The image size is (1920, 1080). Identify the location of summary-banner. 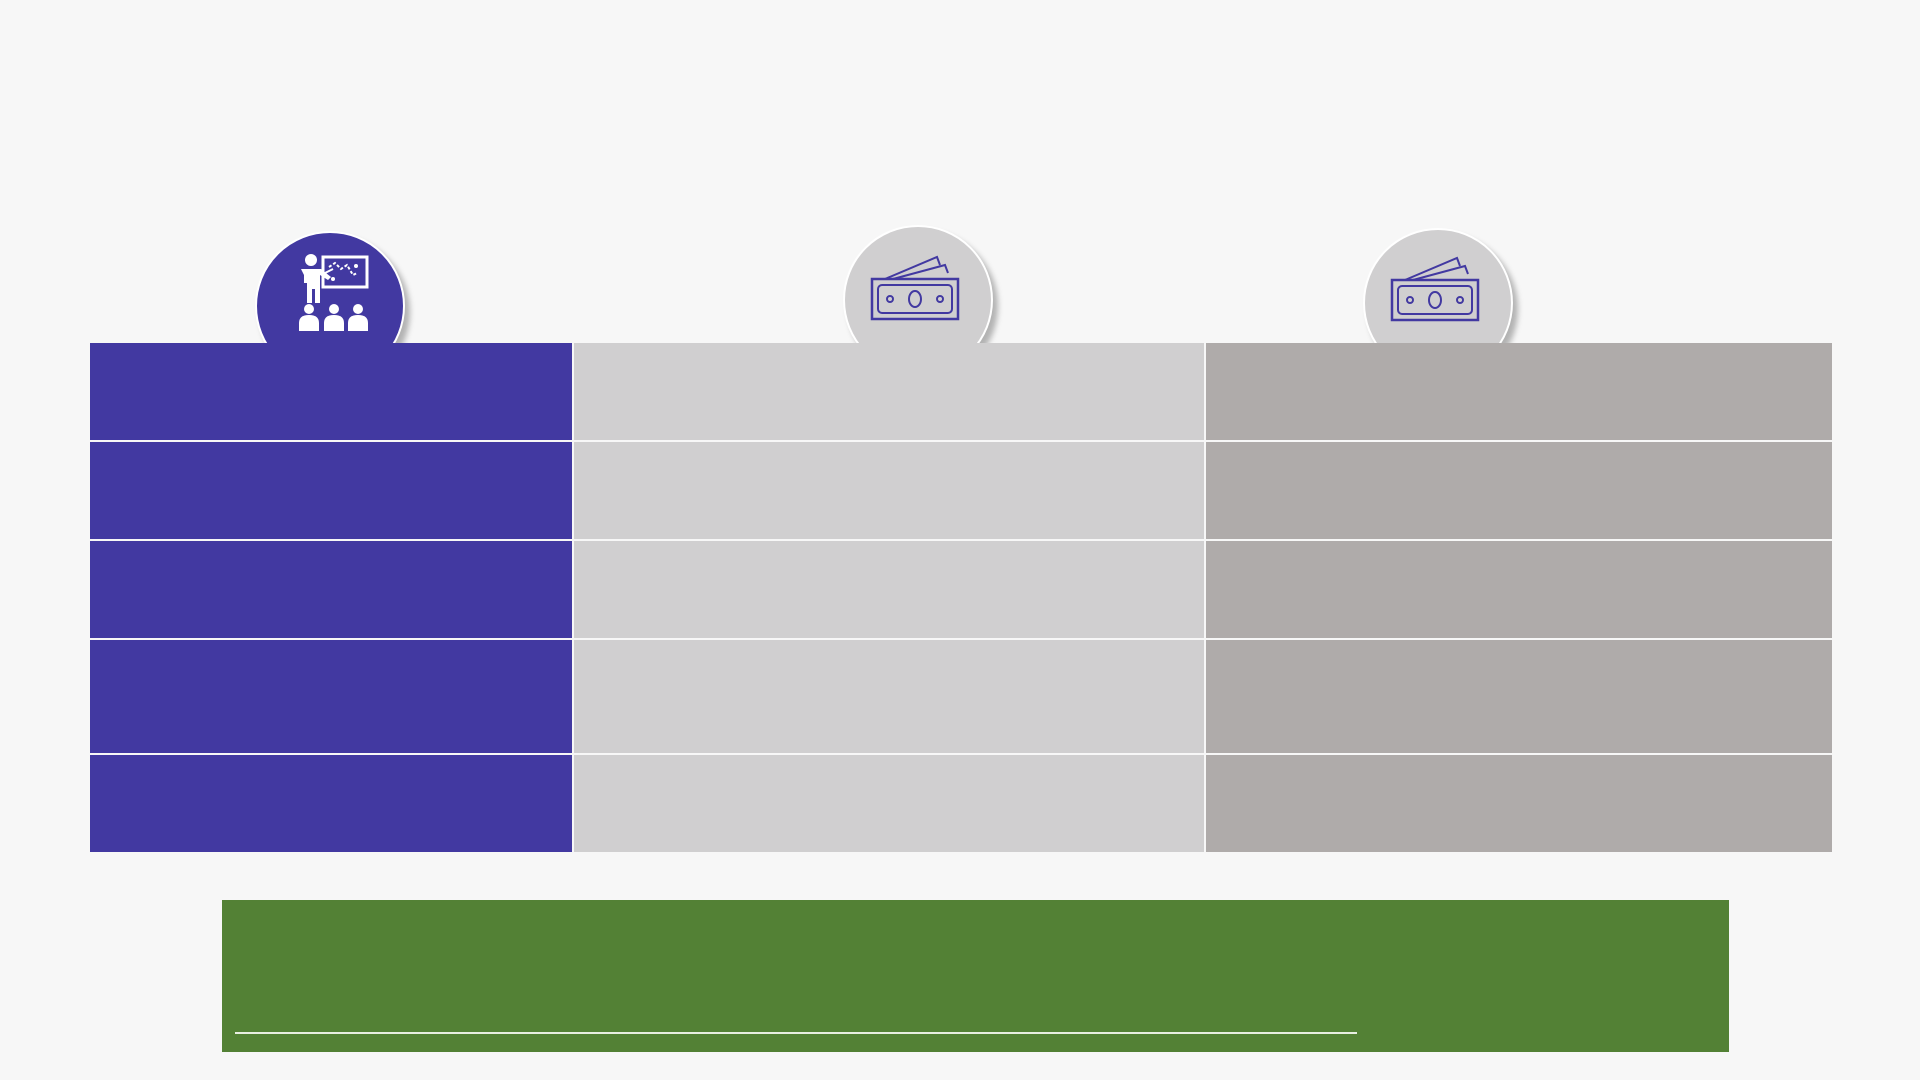
(975, 976).